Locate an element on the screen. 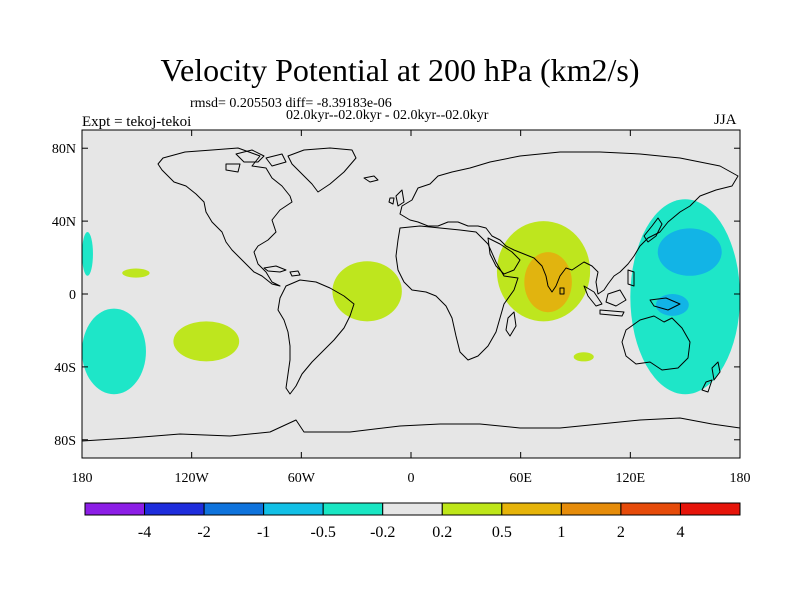  nw-pacific-region is located at coordinates (685, 297).